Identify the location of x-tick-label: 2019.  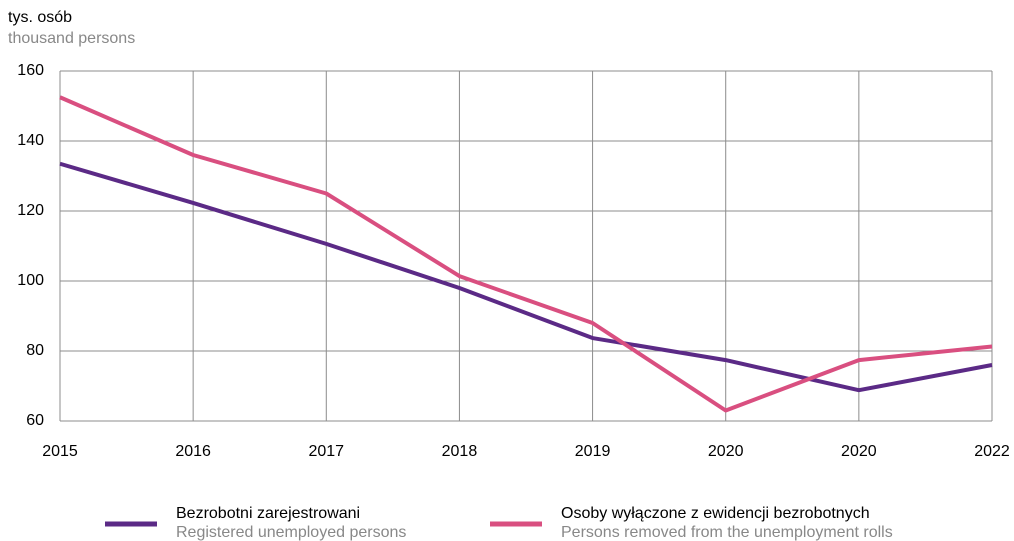
(593, 451).